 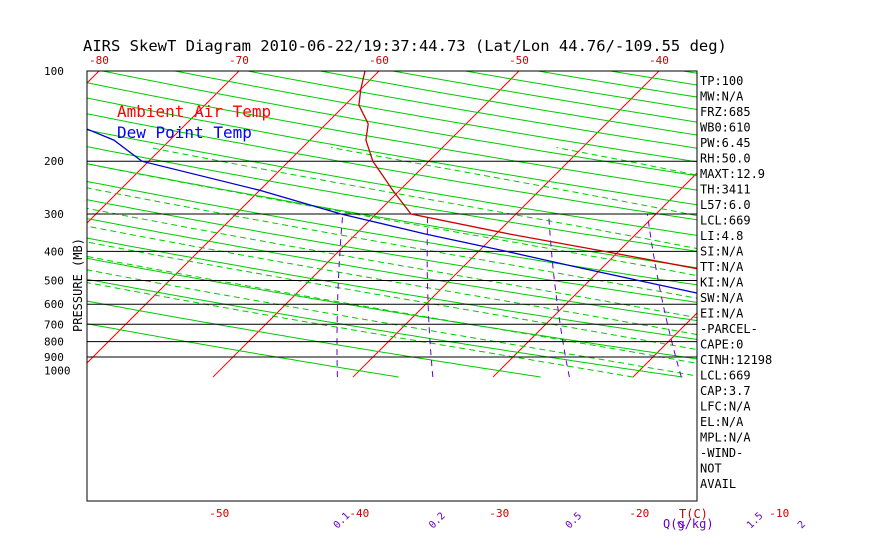 What do you see at coordinates (54, 342) in the screenshot?
I see `pressure-tick-label: 800` at bounding box center [54, 342].